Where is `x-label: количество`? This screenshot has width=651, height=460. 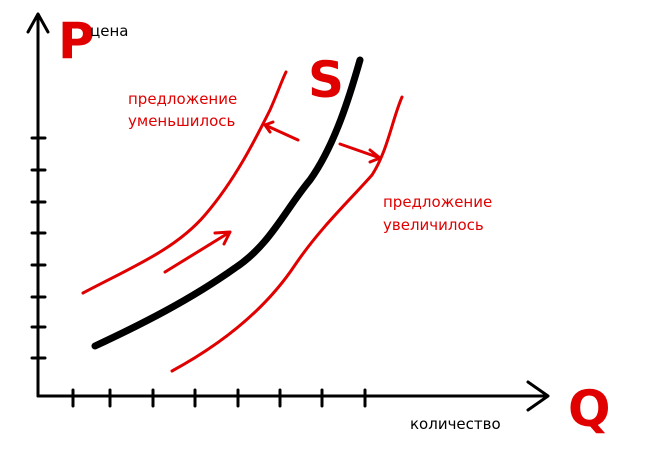 x-label: количество is located at coordinates (455, 424).